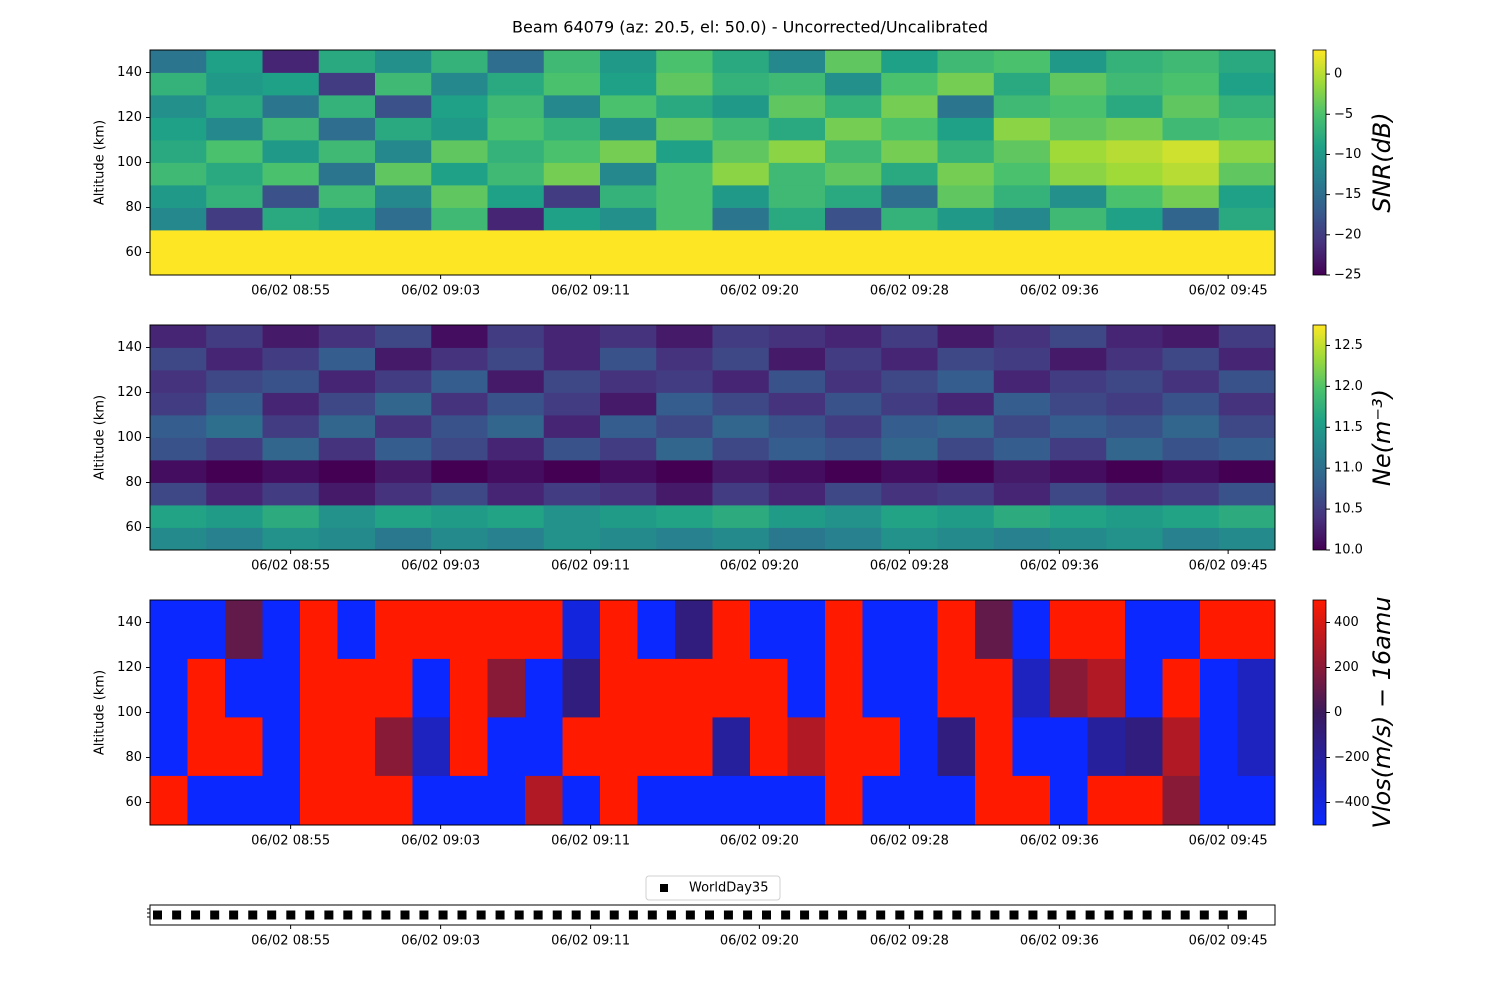  I want to click on x-tick-label: 06/02 08:55, so click(290, 291).